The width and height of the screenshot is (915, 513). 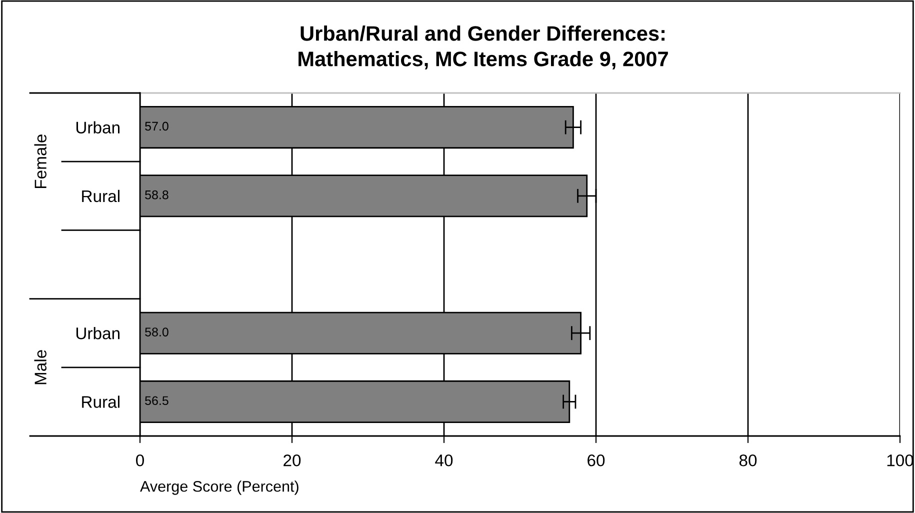 I want to click on x-tick-label: 0, so click(x=140, y=460).